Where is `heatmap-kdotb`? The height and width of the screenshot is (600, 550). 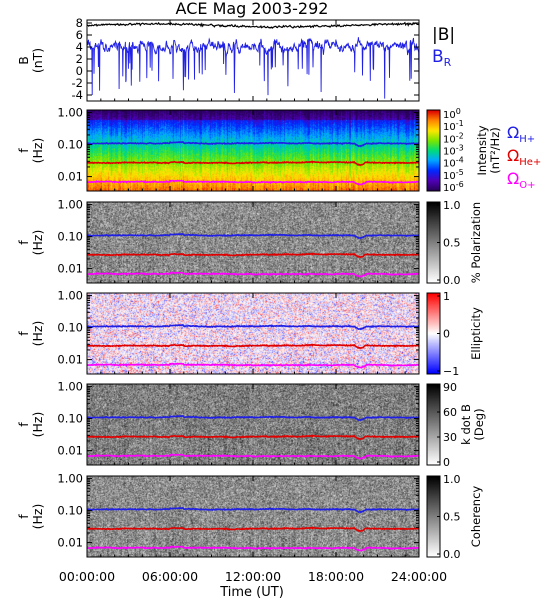
heatmap-kdotb is located at coordinates (253, 424).